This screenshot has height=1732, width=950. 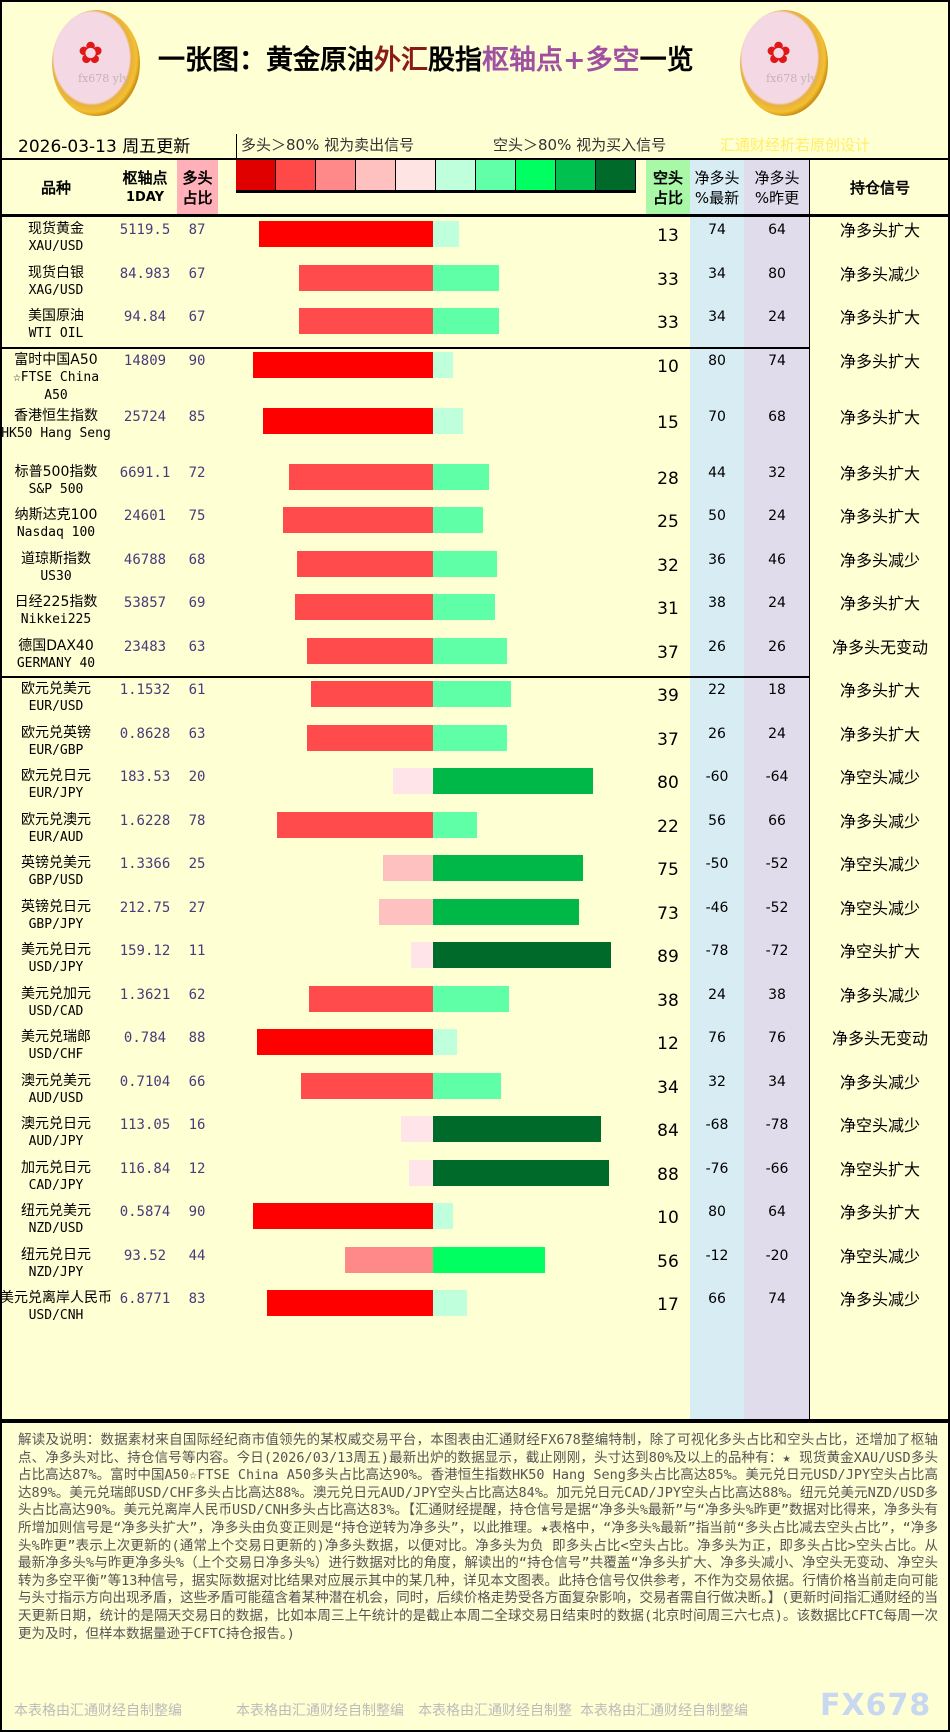 What do you see at coordinates (668, 783) in the screenshot?
I see `short-percent: 80` at bounding box center [668, 783].